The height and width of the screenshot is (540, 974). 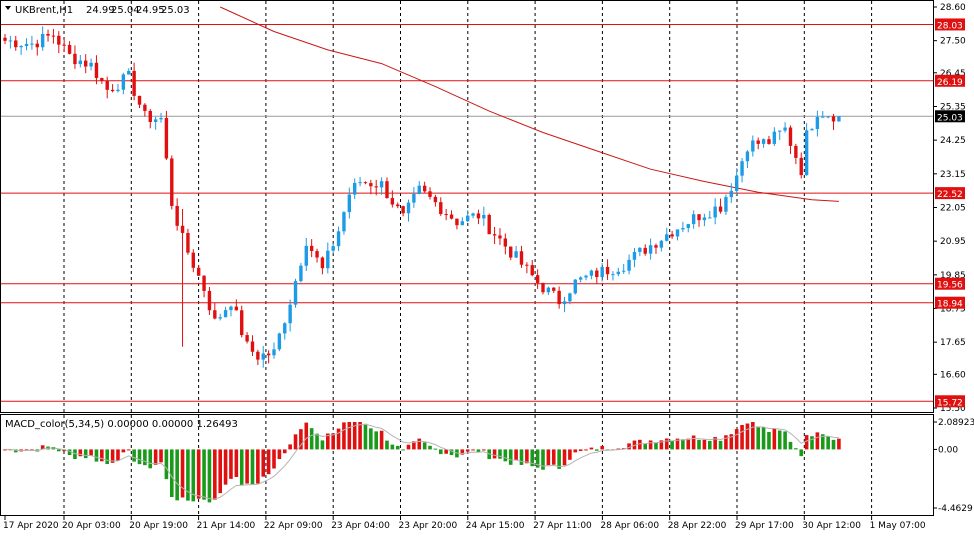 What do you see at coordinates (953, 310) in the screenshot?
I see `price-tick-label: 18.75` at bounding box center [953, 310].